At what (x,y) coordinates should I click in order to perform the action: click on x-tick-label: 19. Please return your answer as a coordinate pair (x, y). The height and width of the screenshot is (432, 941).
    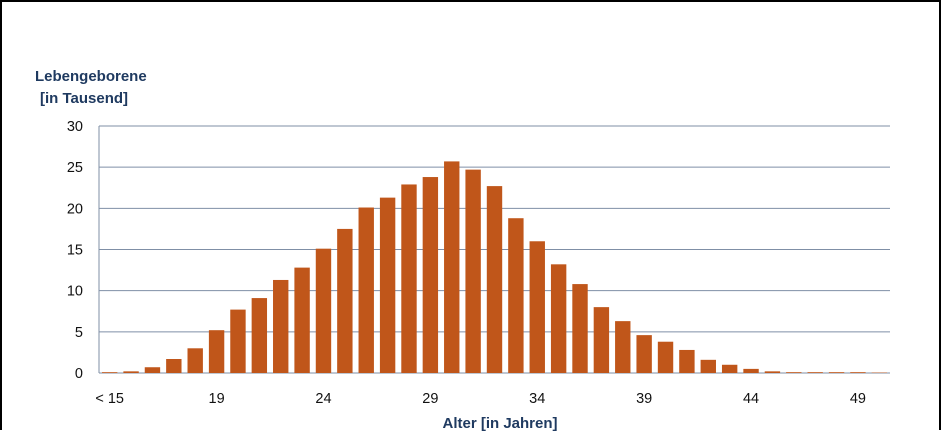
    Looking at the image, I should click on (217, 399).